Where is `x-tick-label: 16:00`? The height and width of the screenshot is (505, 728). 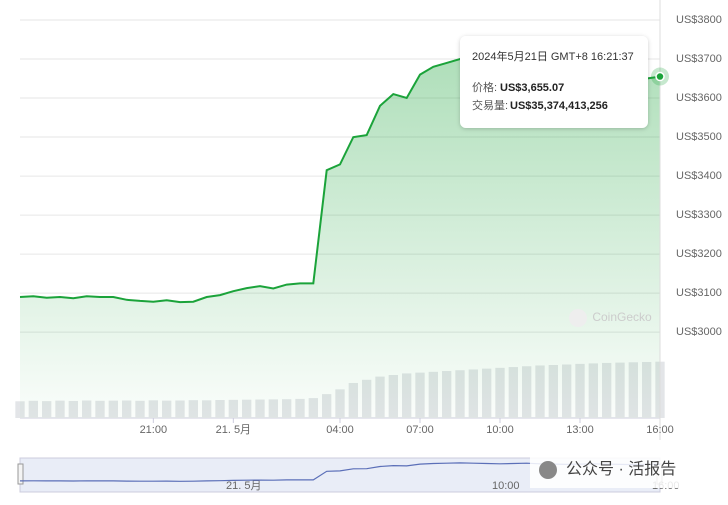 x-tick-label: 16:00 is located at coordinates (660, 430).